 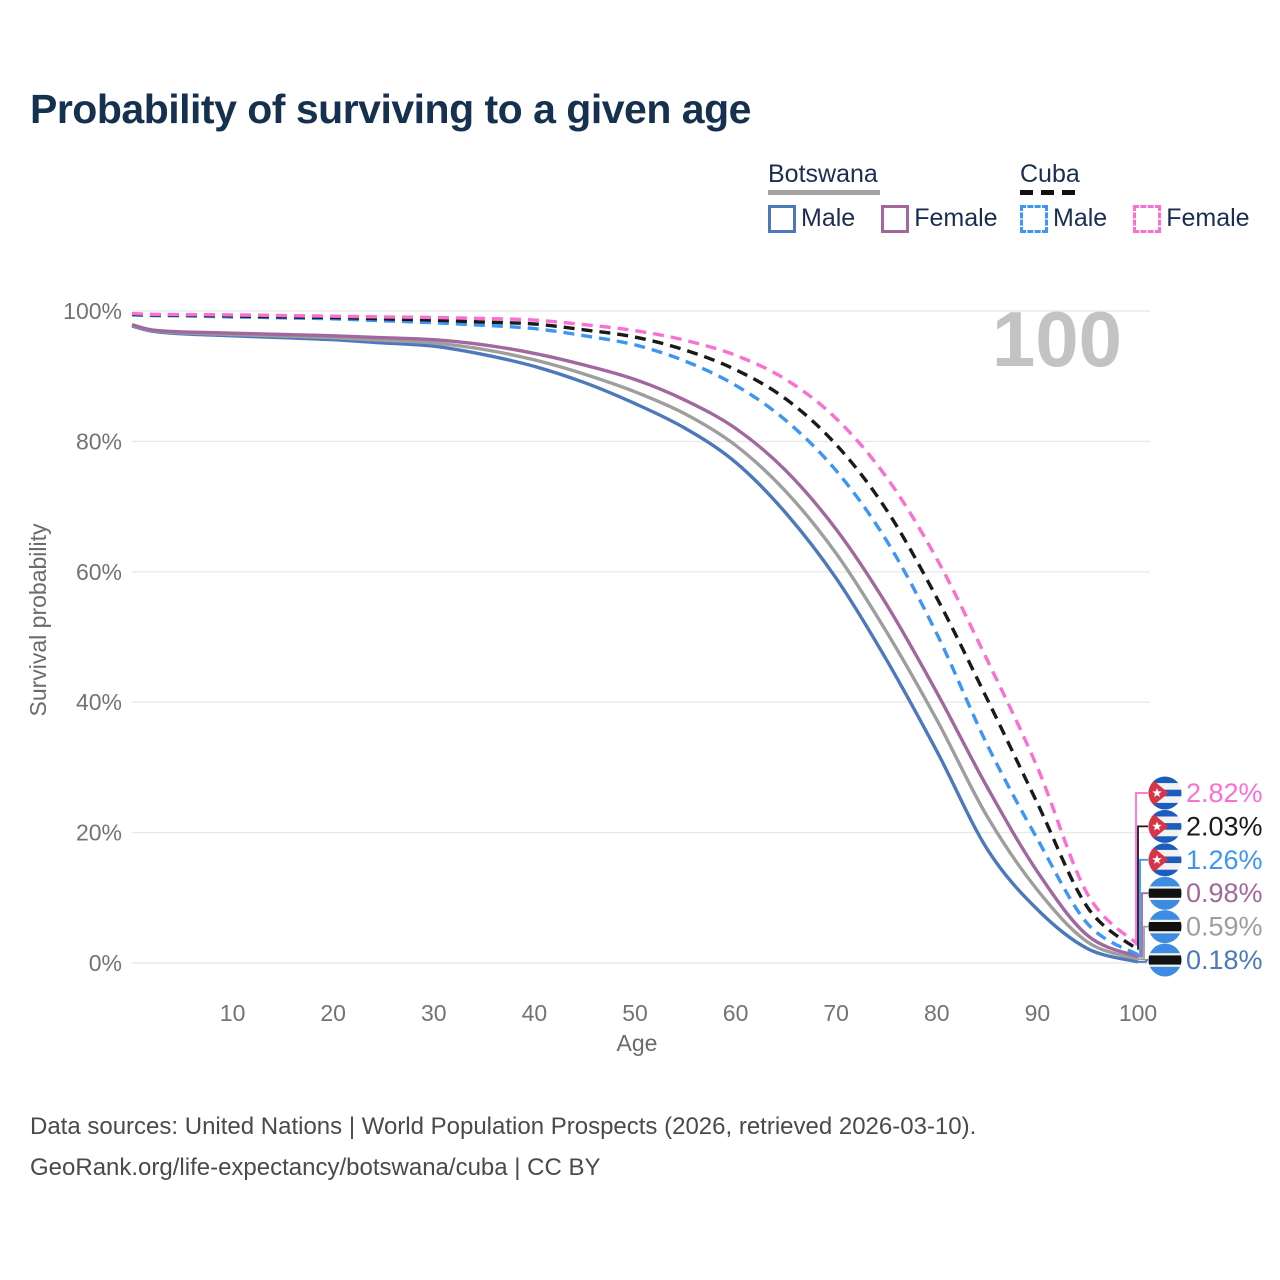 I want to click on page-title: Probability of surviving to a given age, so click(x=390, y=109).